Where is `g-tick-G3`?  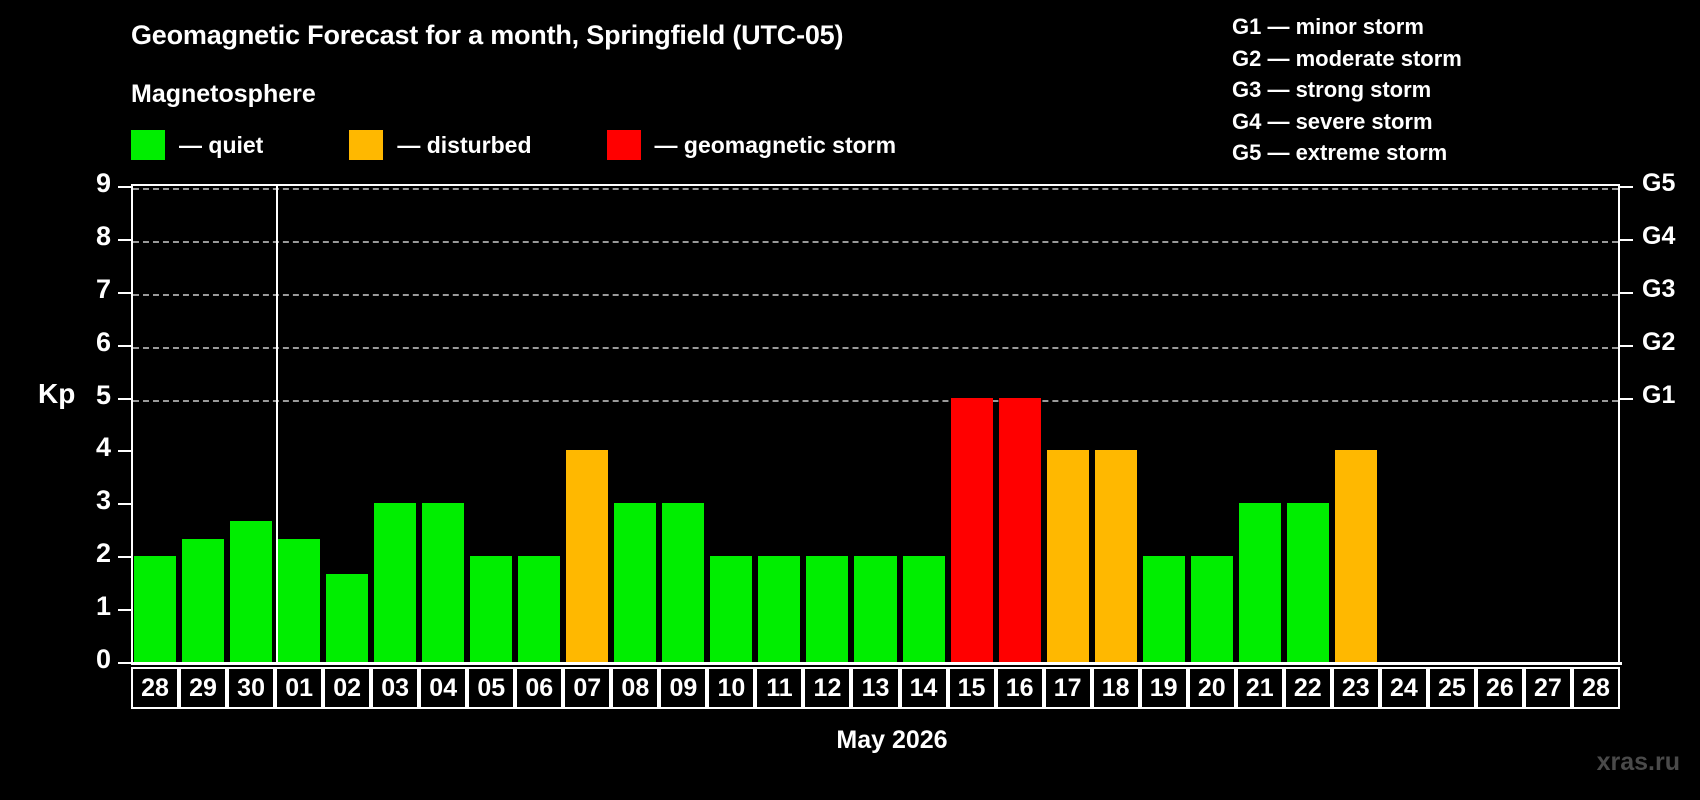
g-tick-G3 is located at coordinates (1626, 292).